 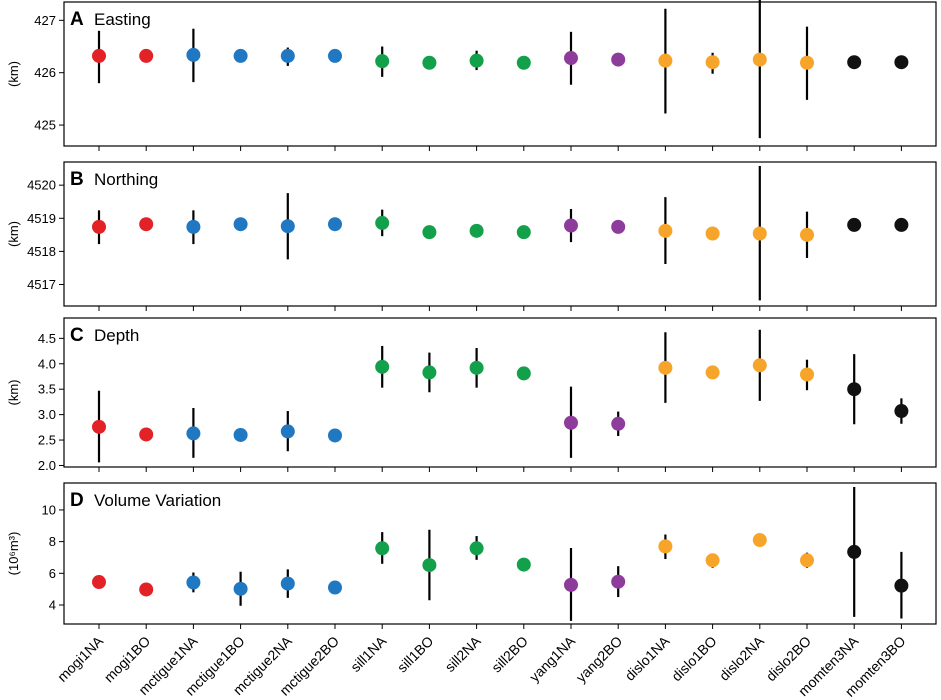 What do you see at coordinates (41, 251) in the screenshot?
I see `y-tick-label: 4518` at bounding box center [41, 251].